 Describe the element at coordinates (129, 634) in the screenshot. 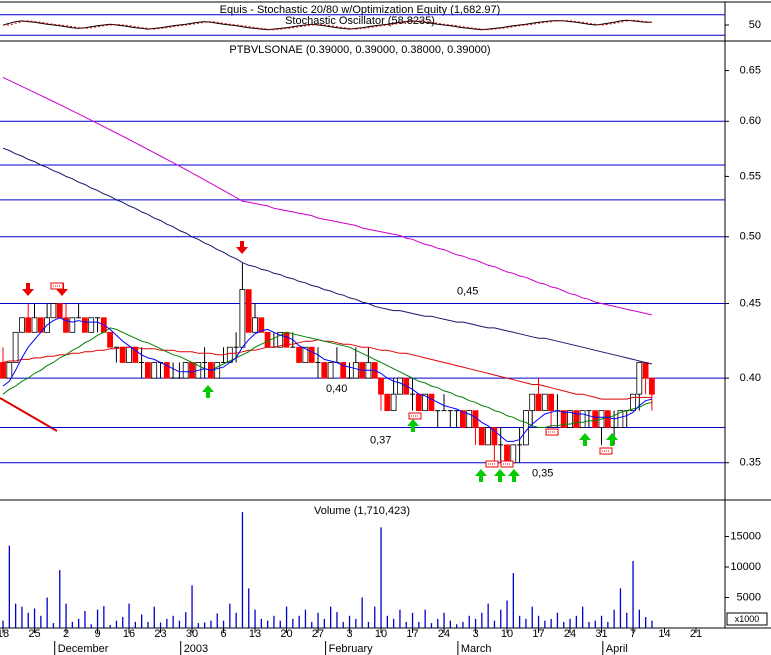

I see `x-tick-label: 16` at that location.